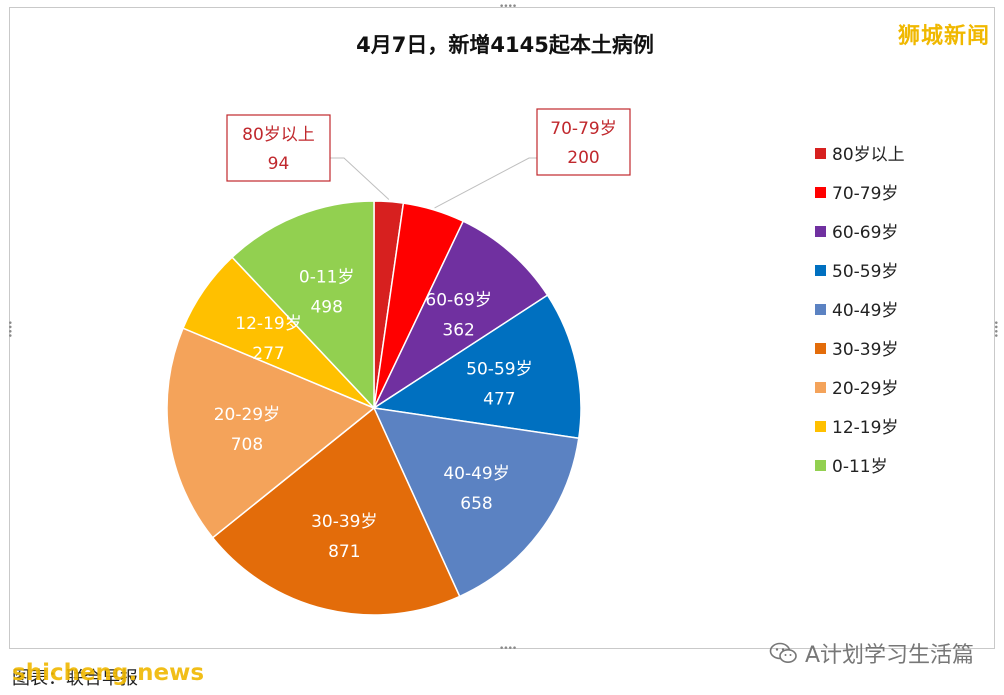 The image size is (1004, 695). Describe the element at coordinates (508, 649) in the screenshot. I see `resize-handle-bottom: ••••` at that location.